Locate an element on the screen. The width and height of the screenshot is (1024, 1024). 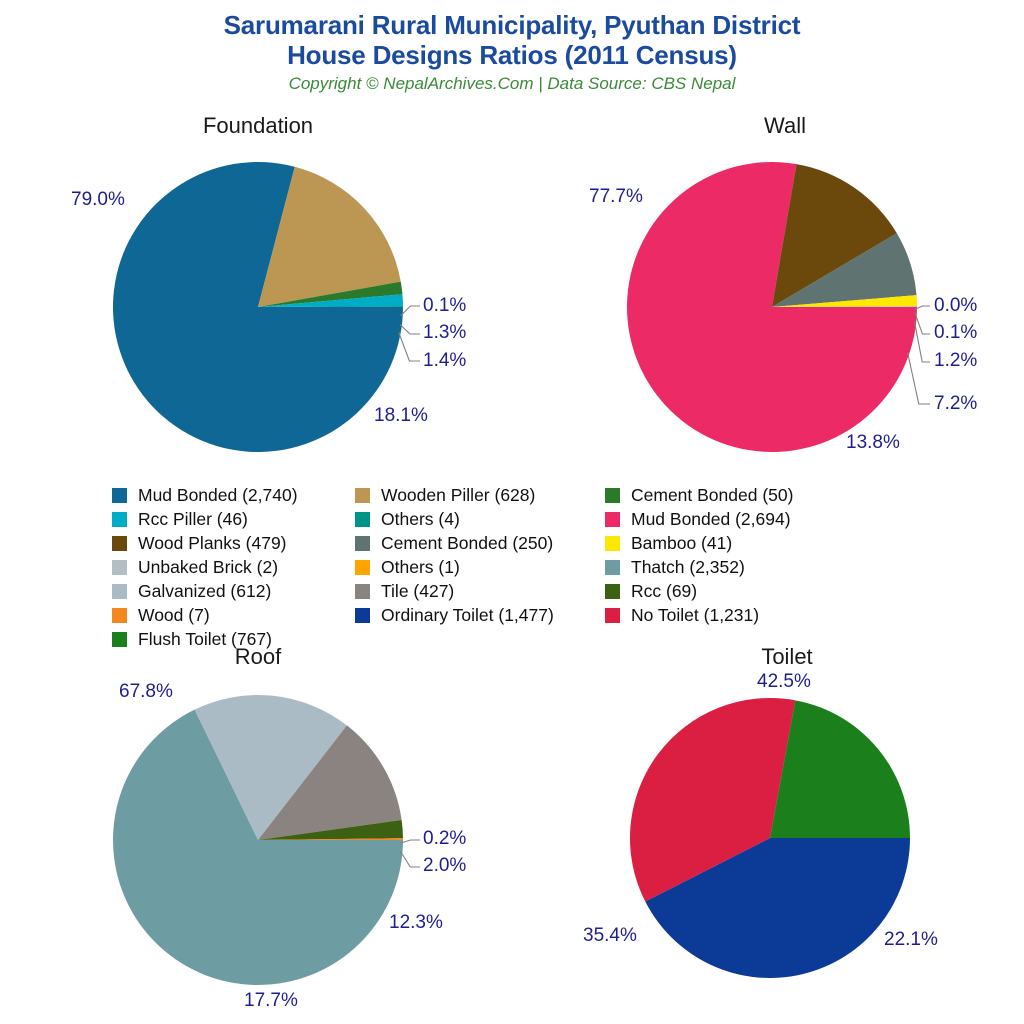
legend-item: Others (4) is located at coordinates (454, 519).